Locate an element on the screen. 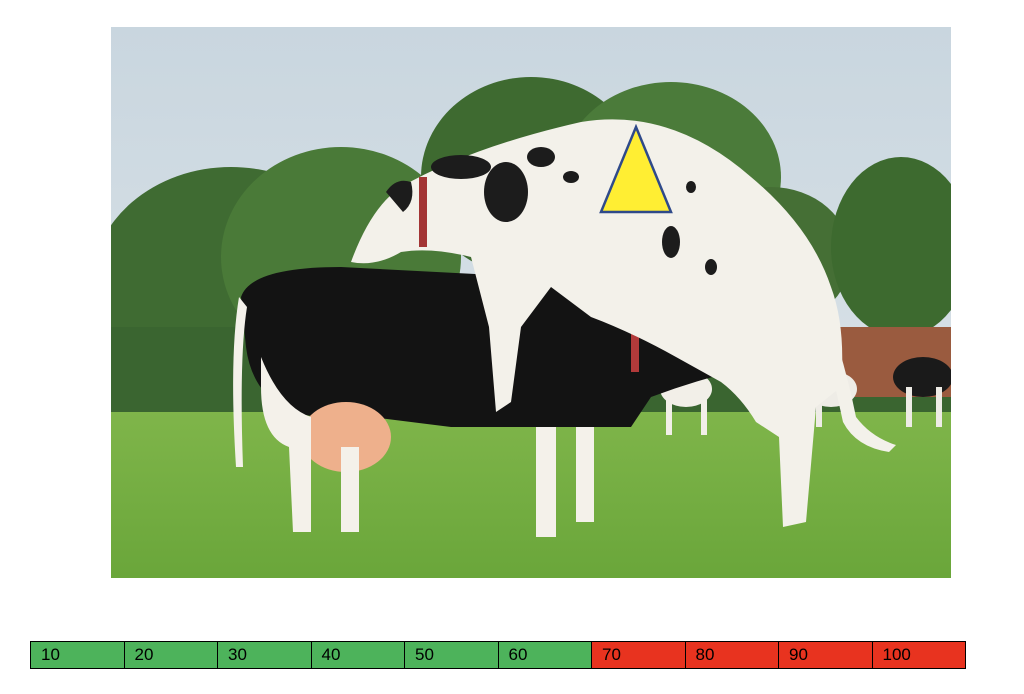  scale-cell-100: 100 is located at coordinates (918, 655).